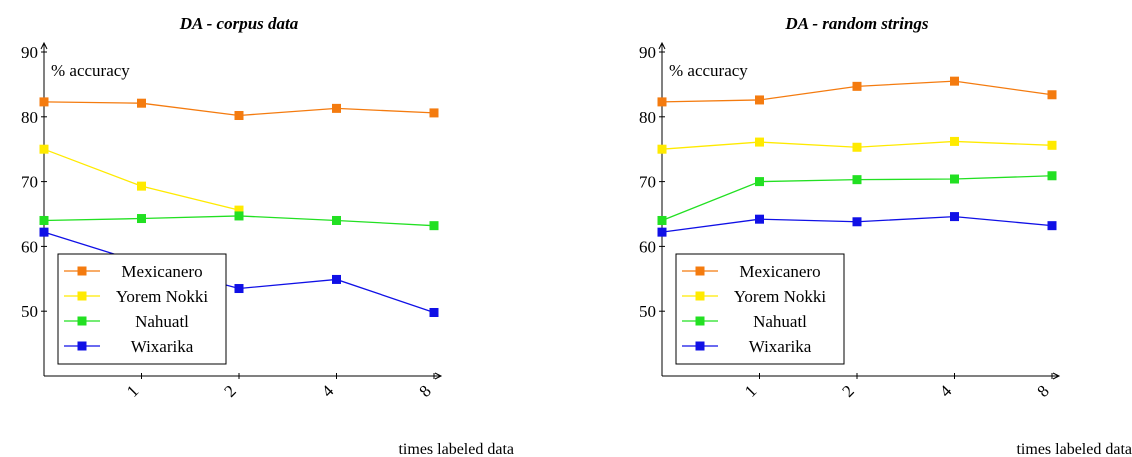 This screenshot has width=1132, height=457. I want to click on series-wixarika, so click(857, 224).